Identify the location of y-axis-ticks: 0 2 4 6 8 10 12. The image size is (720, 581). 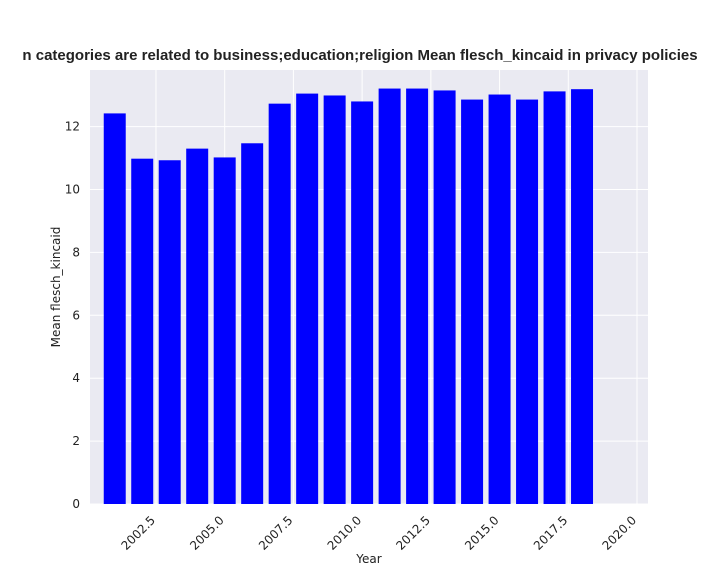
(72, 315).